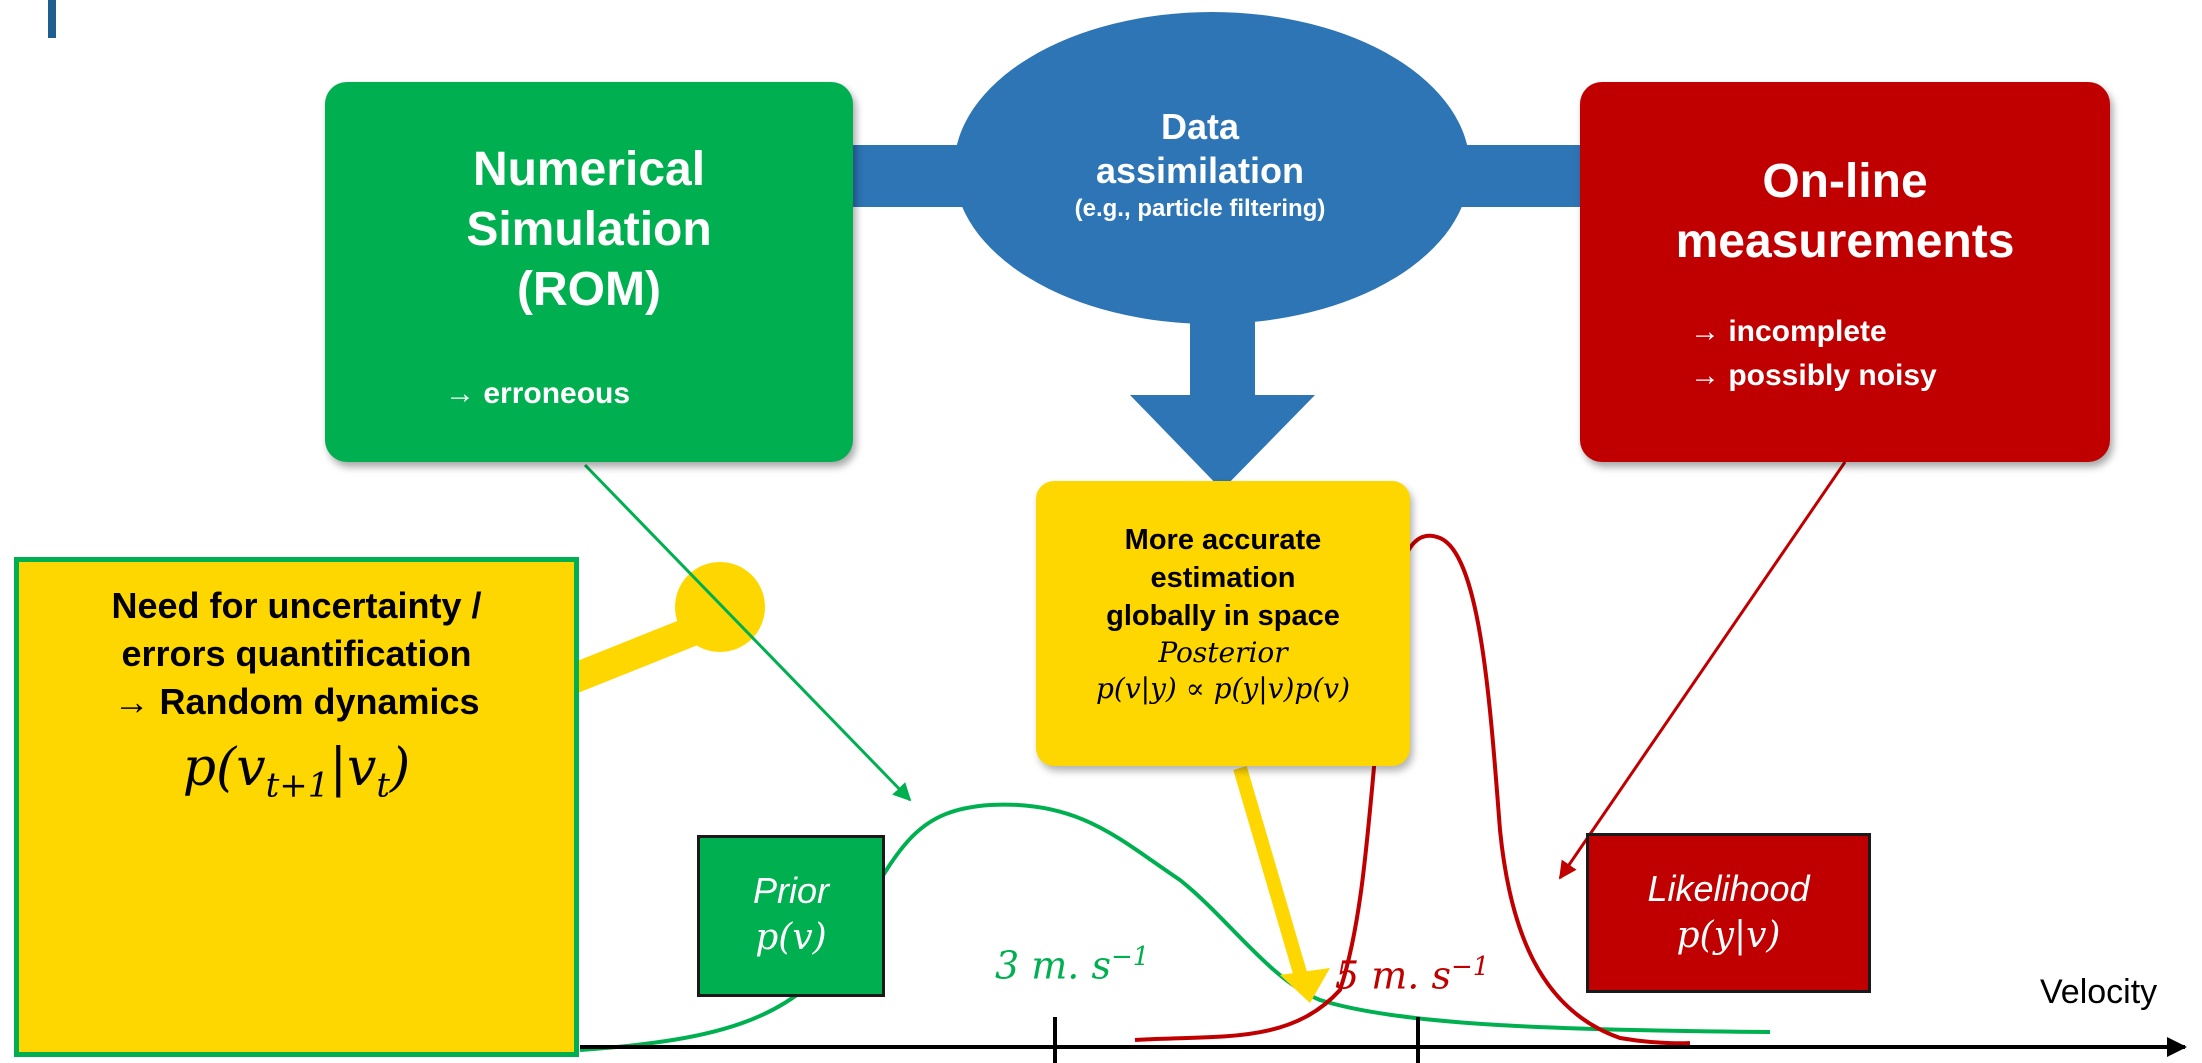  I want to click on simulation-box: Numerical Simulation (ROM) → erroneous, so click(589, 272).